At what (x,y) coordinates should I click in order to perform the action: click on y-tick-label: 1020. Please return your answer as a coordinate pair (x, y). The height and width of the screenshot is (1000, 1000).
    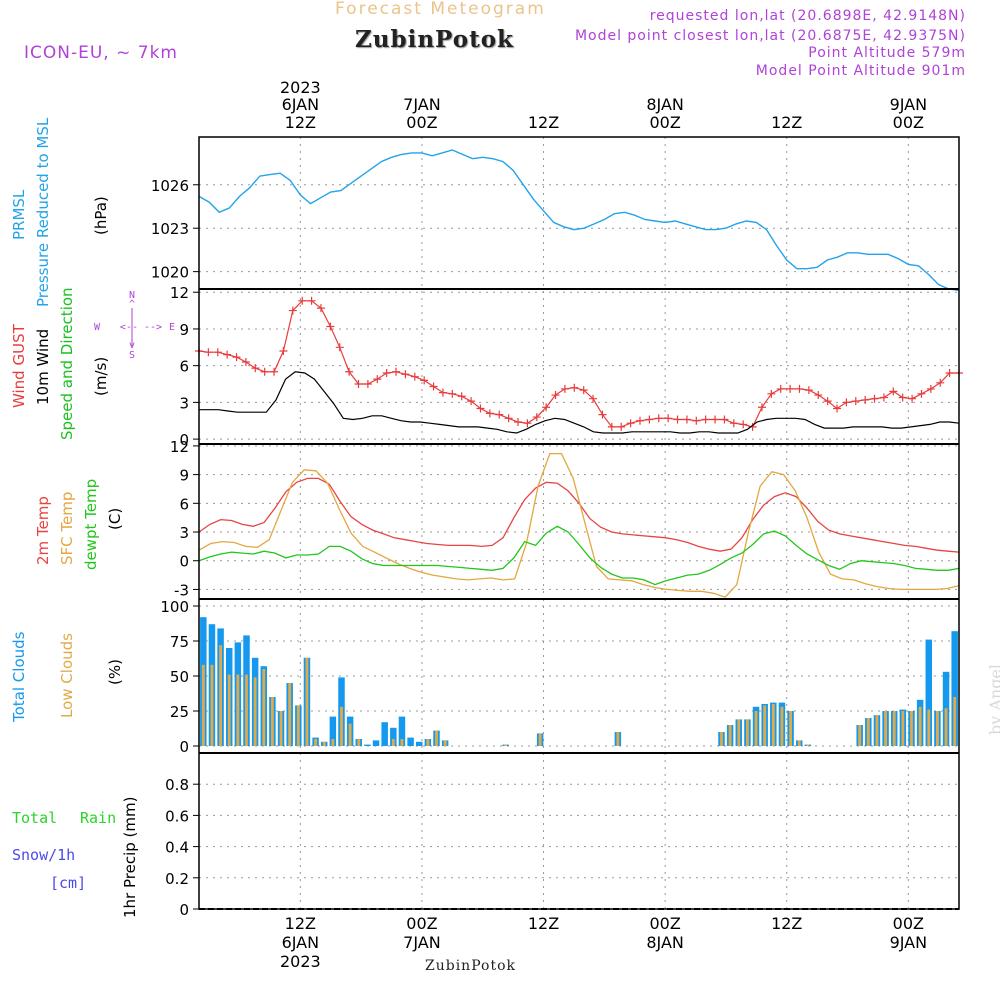
    Looking at the image, I should click on (170, 273).